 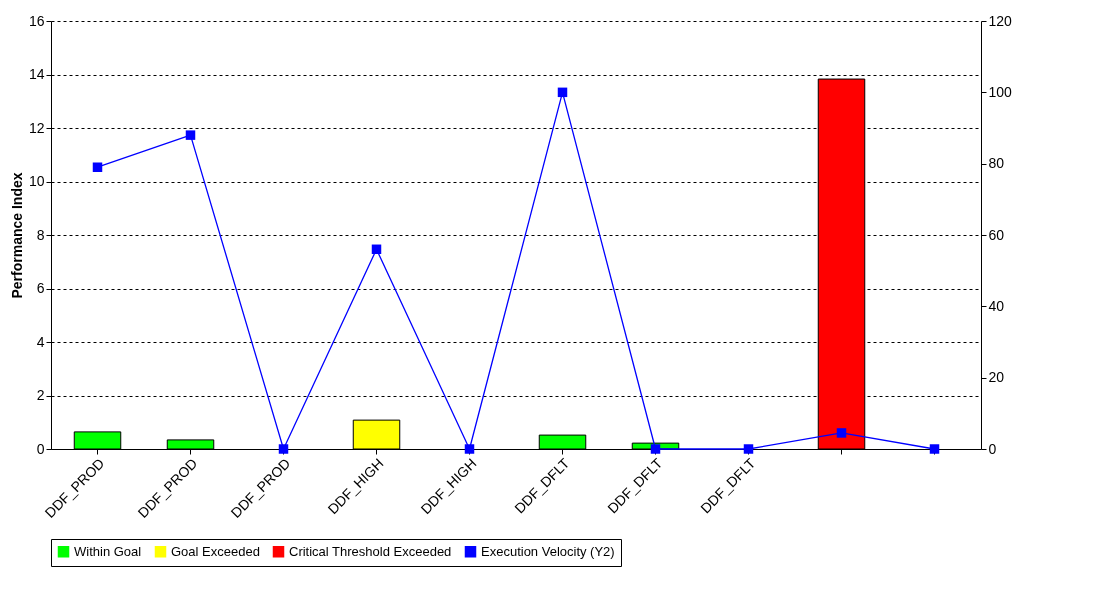 What do you see at coordinates (996, 234) in the screenshot?
I see `y2-tick-label: 60` at bounding box center [996, 234].